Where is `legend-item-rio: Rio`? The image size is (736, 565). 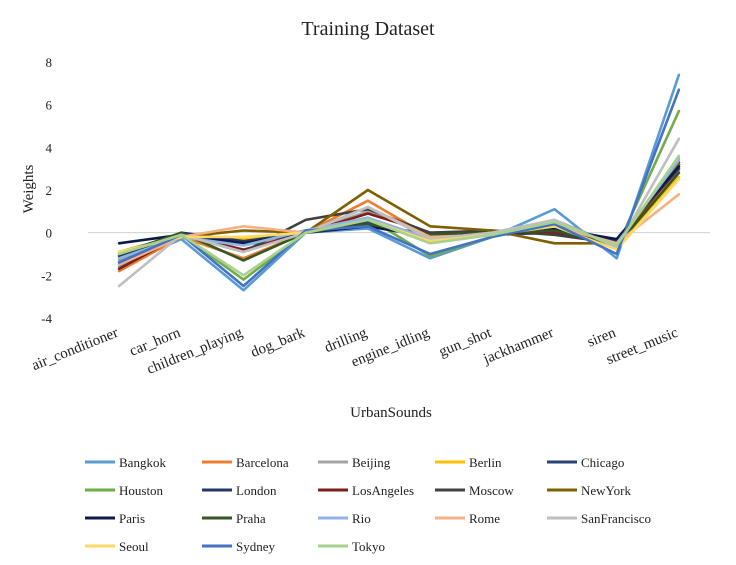
legend-item-rio: Rio is located at coordinates (344, 518).